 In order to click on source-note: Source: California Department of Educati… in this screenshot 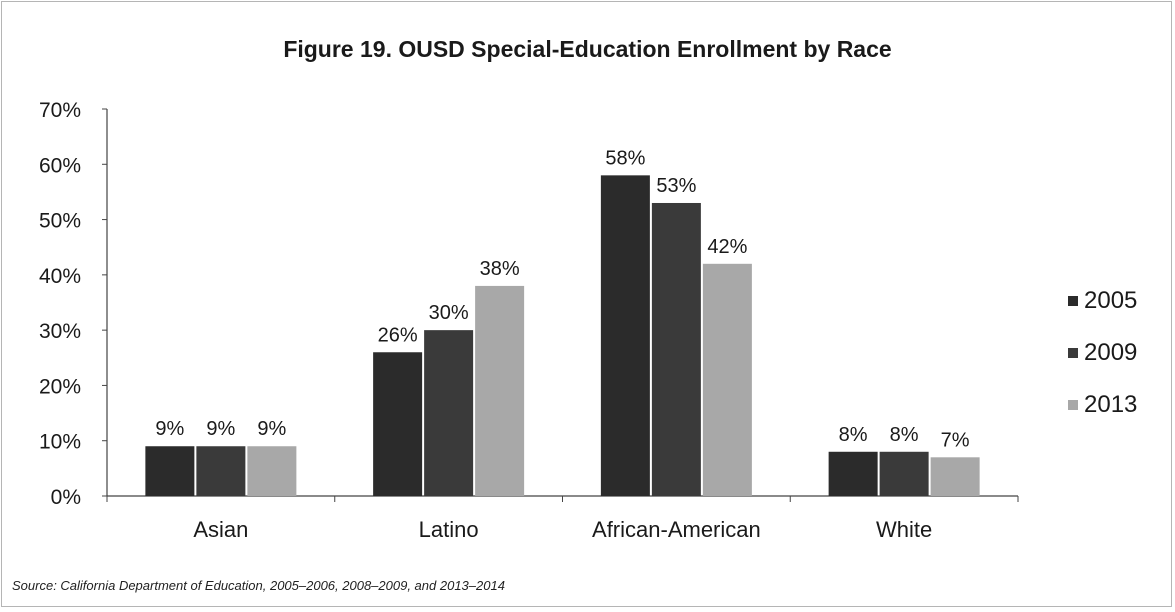, I will do `click(258, 585)`.